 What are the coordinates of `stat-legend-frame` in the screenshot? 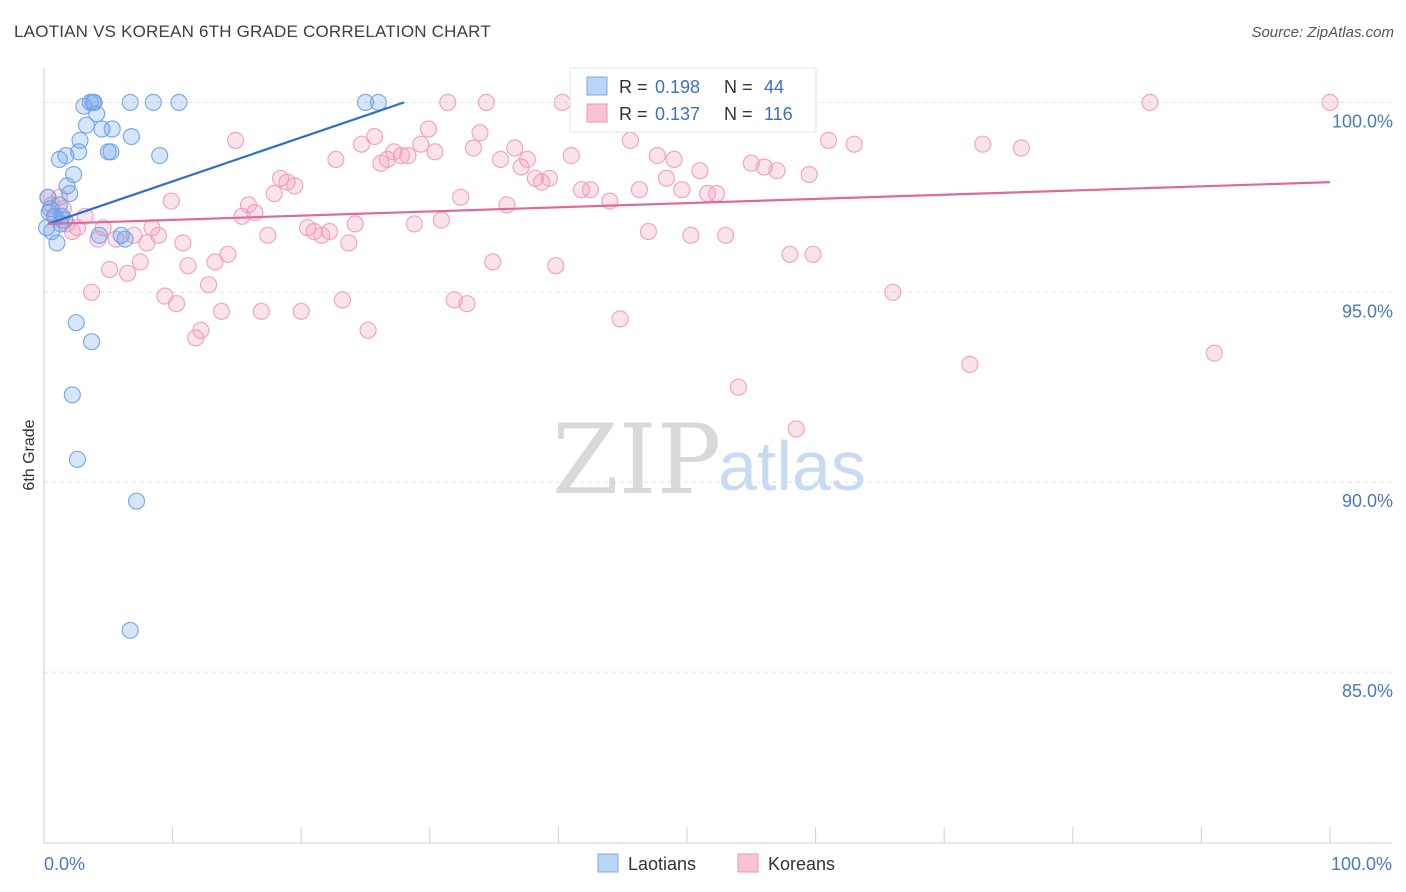 It's located at (693, 100).